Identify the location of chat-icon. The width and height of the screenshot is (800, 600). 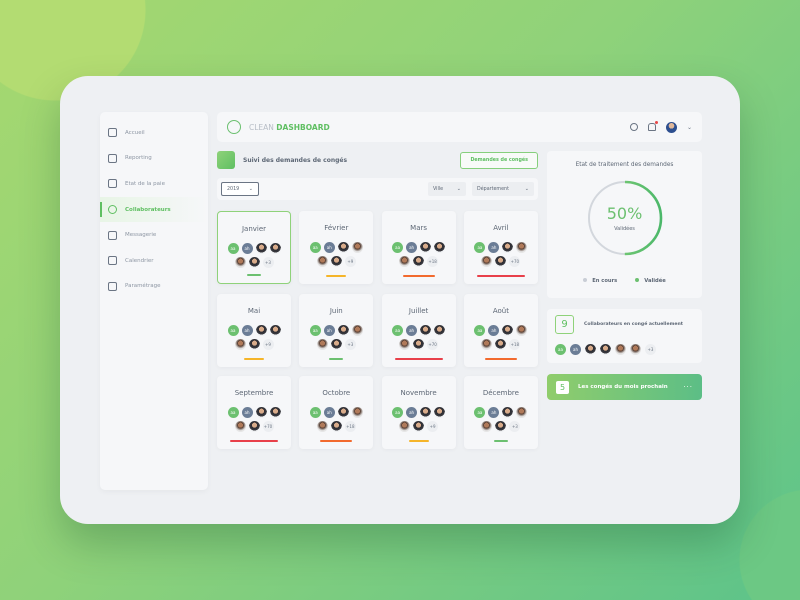
(633, 127).